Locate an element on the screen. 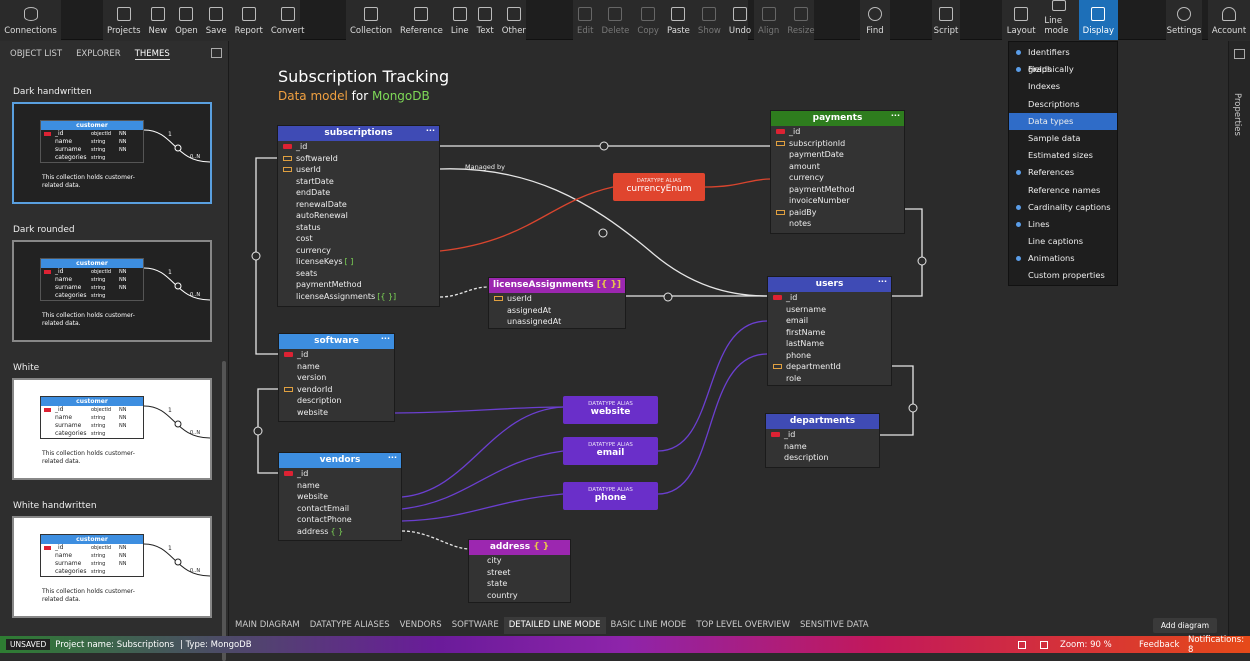 The image size is (1250, 661). field-row: departmentId is located at coordinates (829, 367).